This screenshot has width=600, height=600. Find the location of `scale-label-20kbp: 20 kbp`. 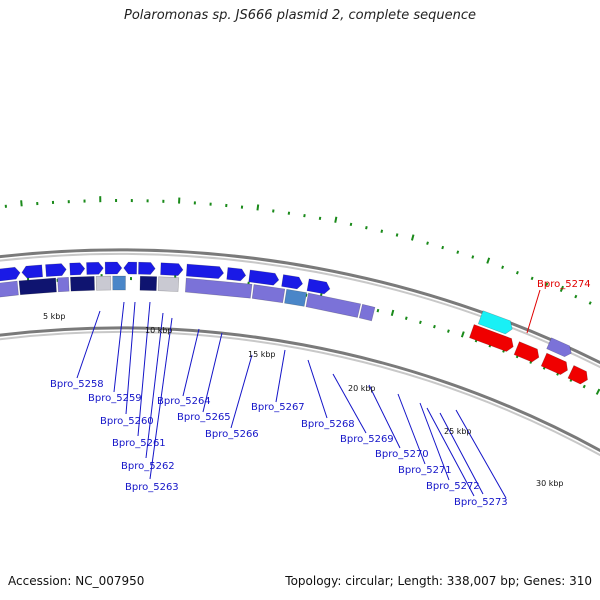

scale-label-20kbp: 20 kbp is located at coordinates (362, 388).